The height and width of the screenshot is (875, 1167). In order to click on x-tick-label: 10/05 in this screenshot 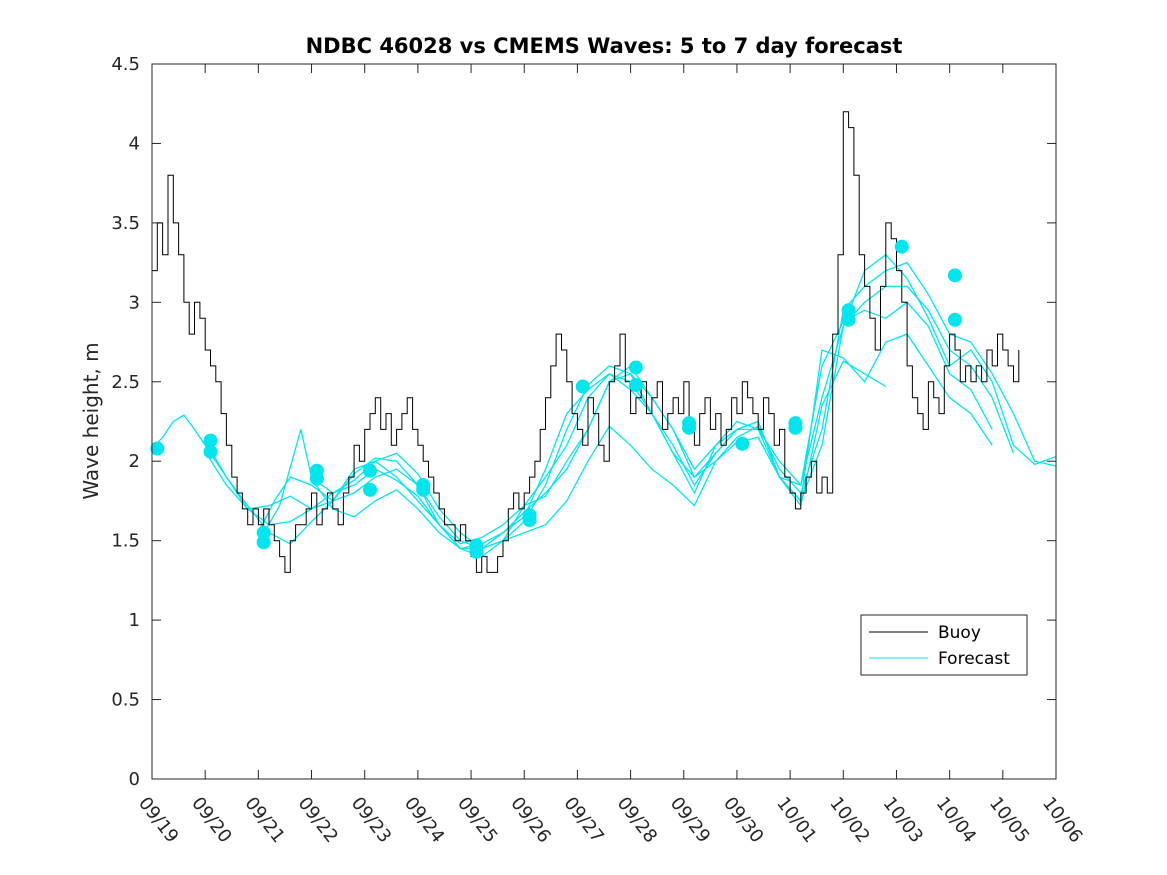, I will do `click(1009, 820)`.